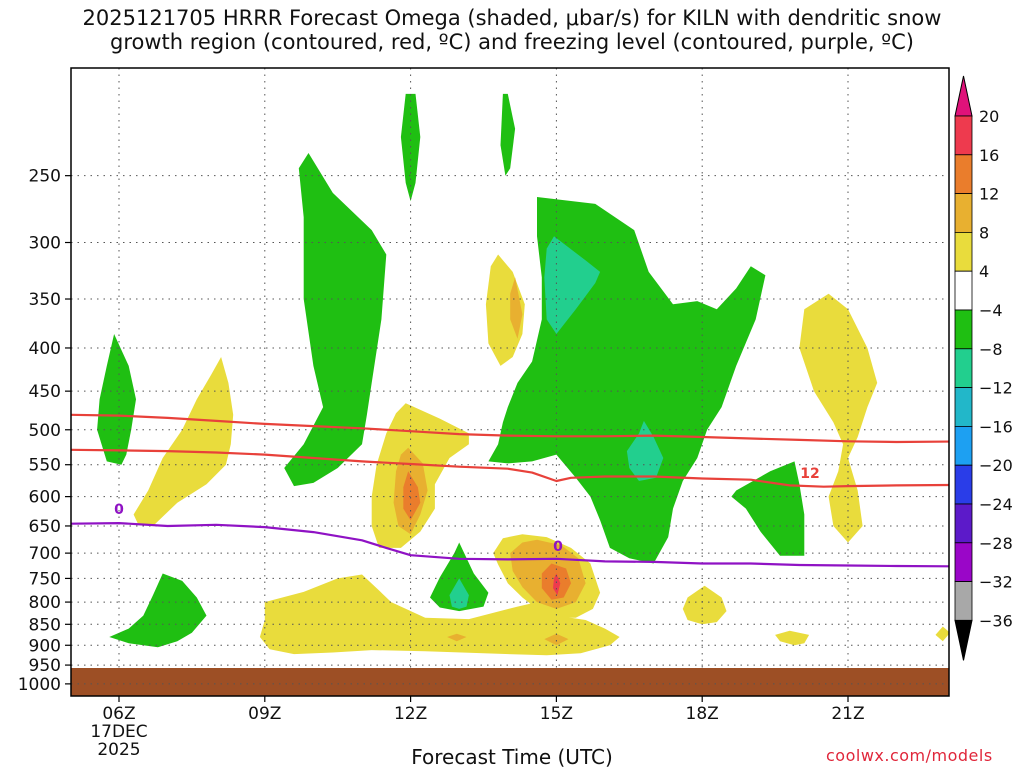 The width and height of the screenshot is (1024, 769). I want to click on x-tick-label: 15Z, so click(556, 714).